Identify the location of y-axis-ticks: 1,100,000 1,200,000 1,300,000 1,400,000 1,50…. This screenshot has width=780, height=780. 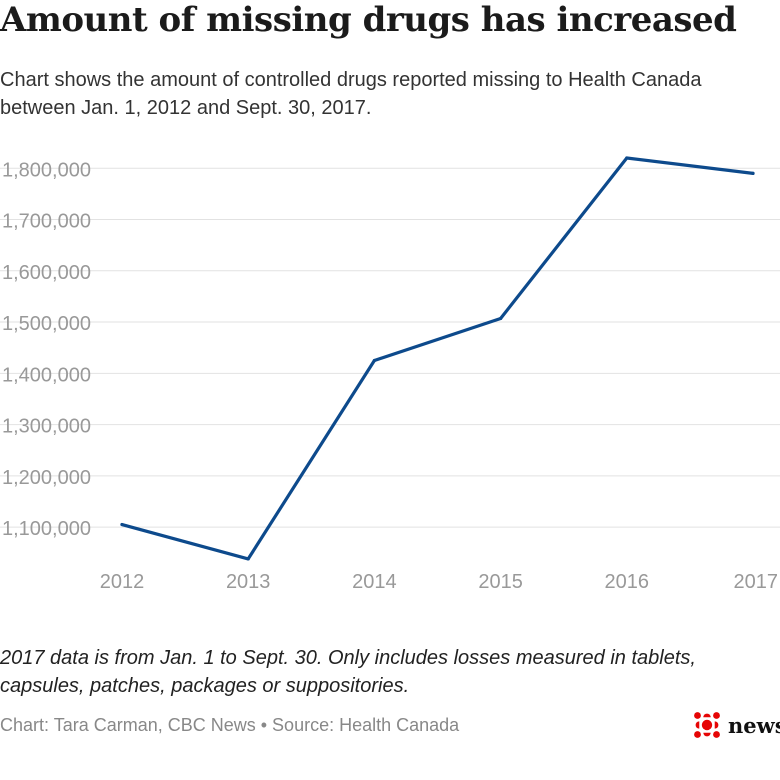
(46, 349).